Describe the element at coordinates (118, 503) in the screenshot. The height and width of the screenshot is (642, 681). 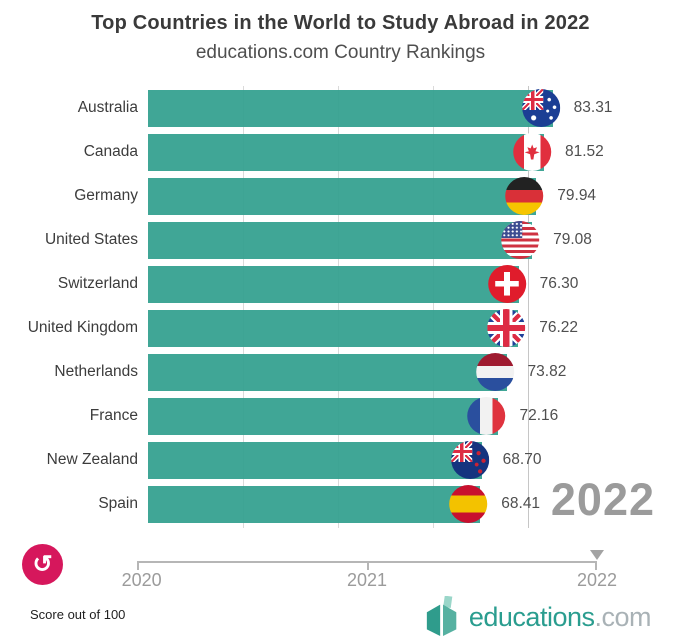
I see `country-label: Spain` at that location.